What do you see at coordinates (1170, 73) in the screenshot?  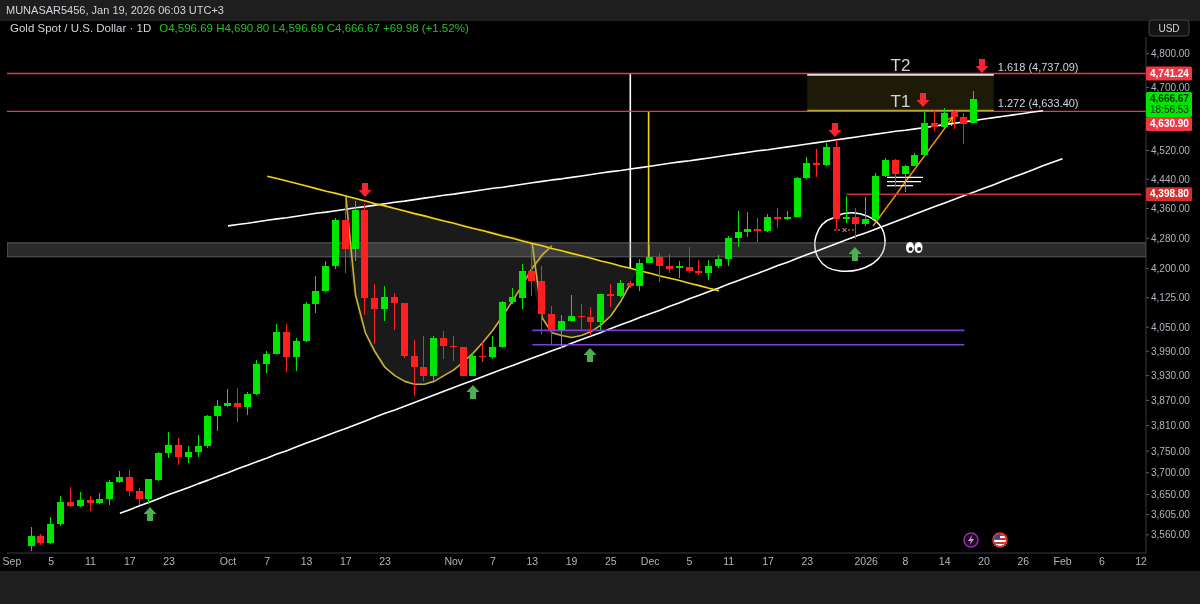 I see `ref-line-label: 4,741.24` at bounding box center [1170, 73].